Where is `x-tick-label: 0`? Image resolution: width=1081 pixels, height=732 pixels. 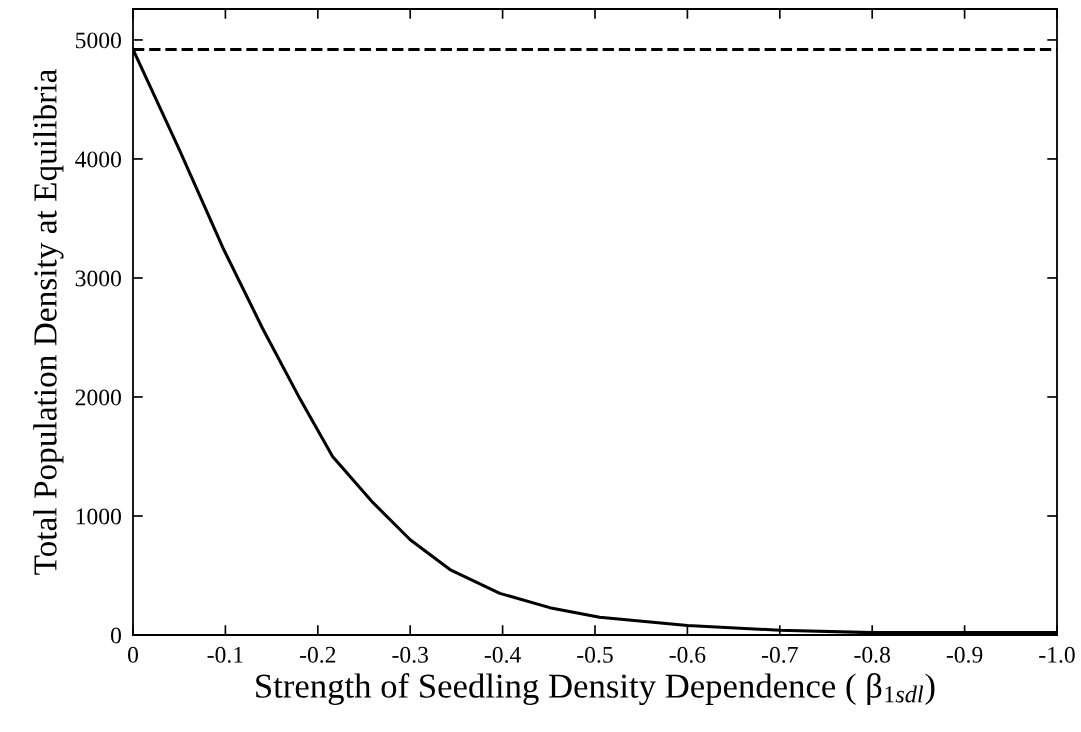 x-tick-label: 0 is located at coordinates (133, 654).